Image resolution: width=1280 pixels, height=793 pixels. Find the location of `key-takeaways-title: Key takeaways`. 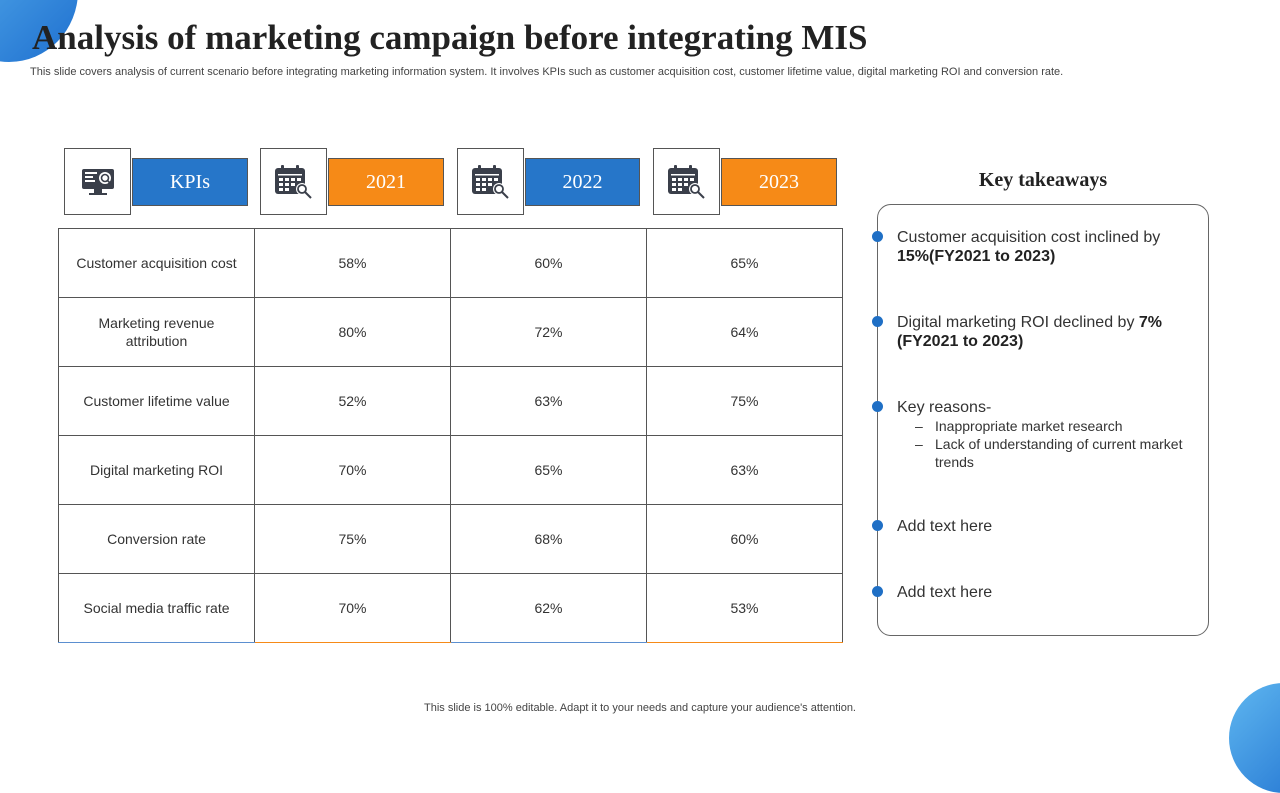

key-takeaways-title: Key takeaways is located at coordinates (1043, 180).